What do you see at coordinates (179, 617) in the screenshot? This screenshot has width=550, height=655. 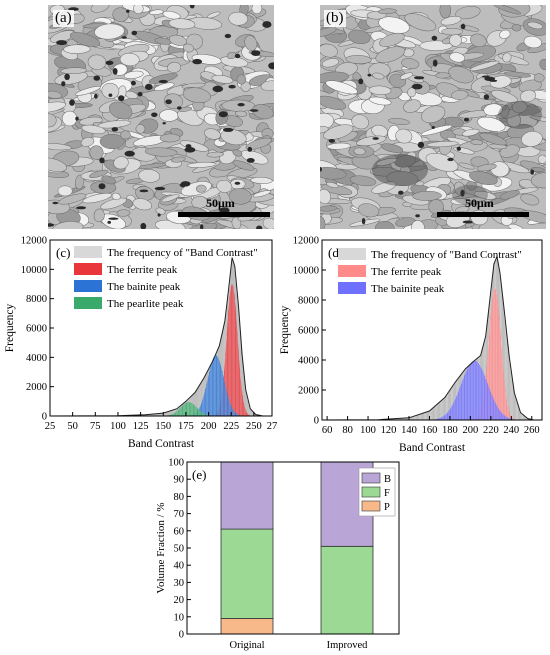 I see `y-tick-label: 10` at bounding box center [179, 617].